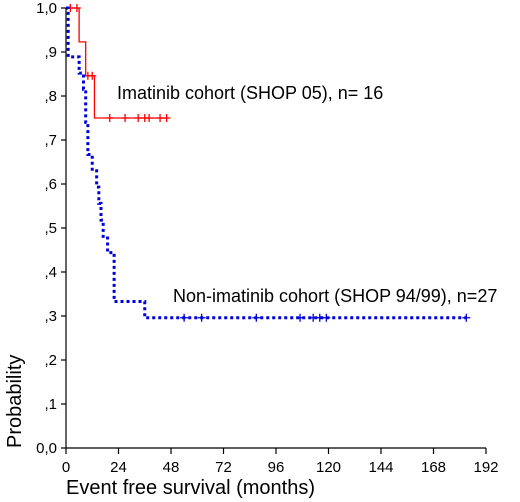  I want to click on x-tick-label: 0, so click(66, 467).